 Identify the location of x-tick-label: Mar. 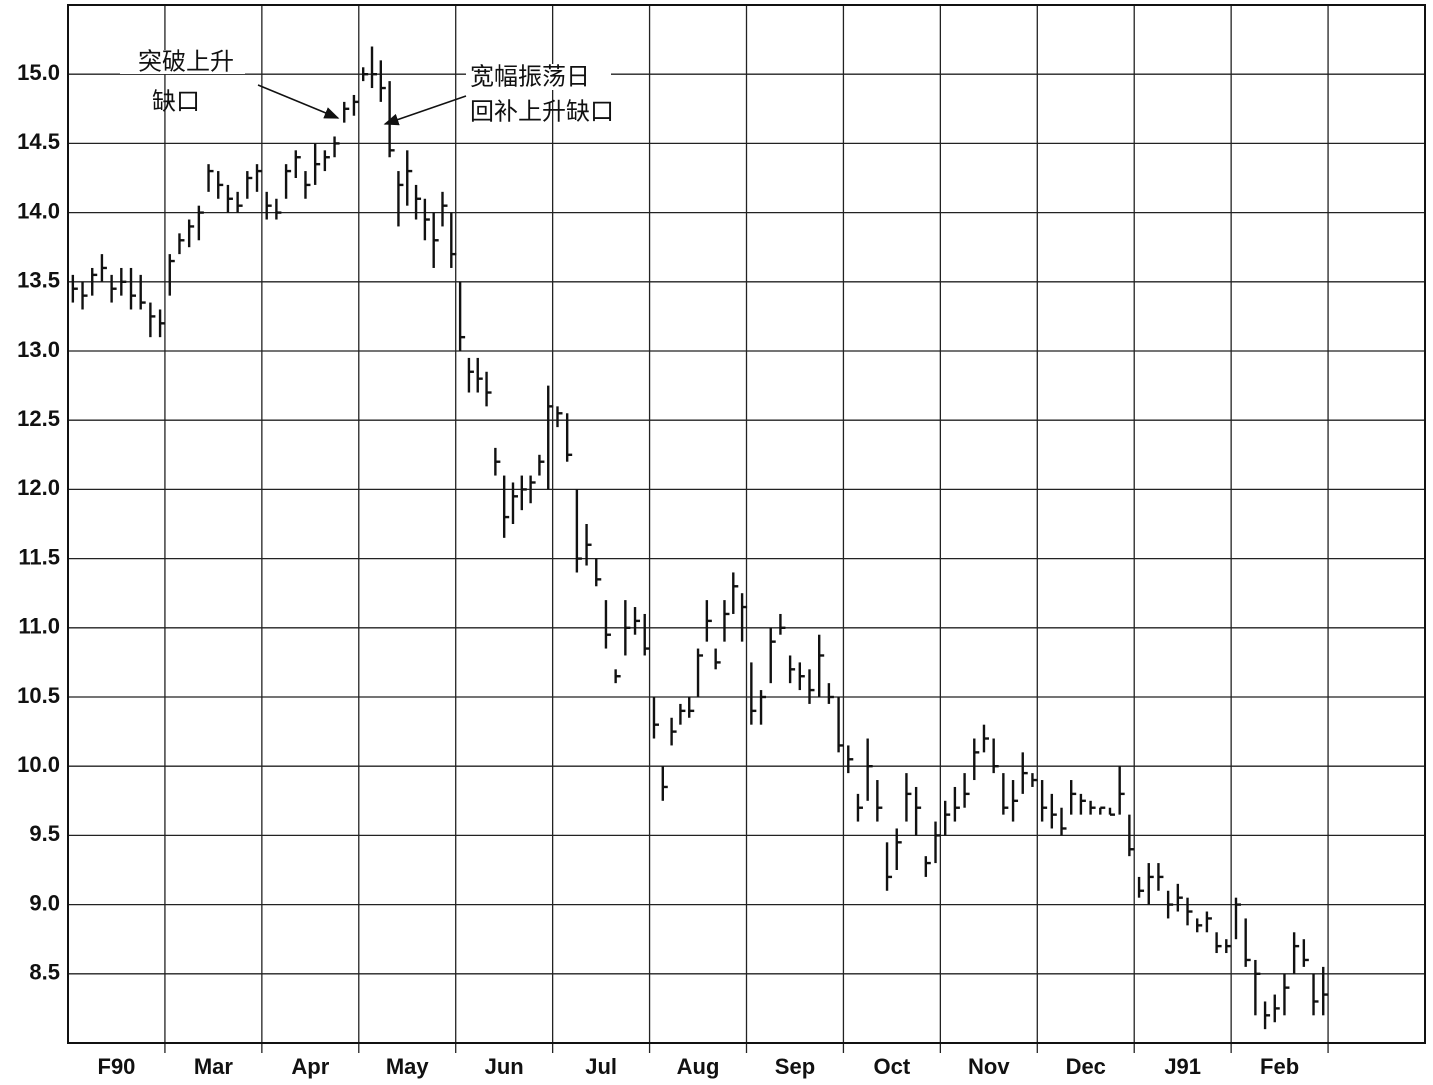
(214, 1066).